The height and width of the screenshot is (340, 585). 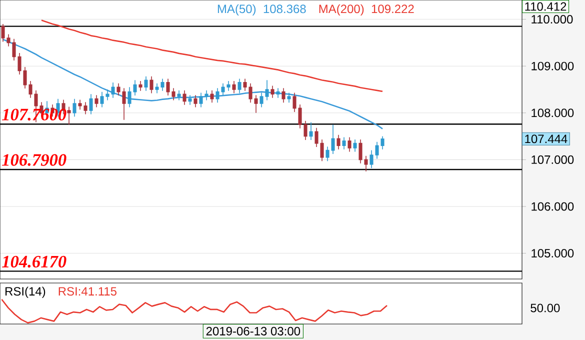 I want to click on text: MA(50), so click(x=237, y=10).